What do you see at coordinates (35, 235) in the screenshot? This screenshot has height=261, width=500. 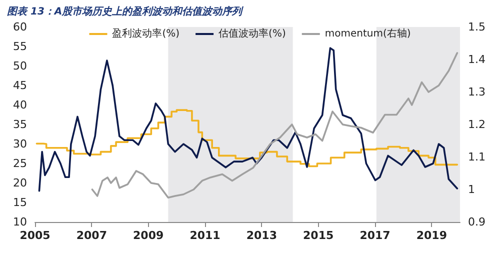 I see `x-tick-label: 2005` at bounding box center [35, 235].